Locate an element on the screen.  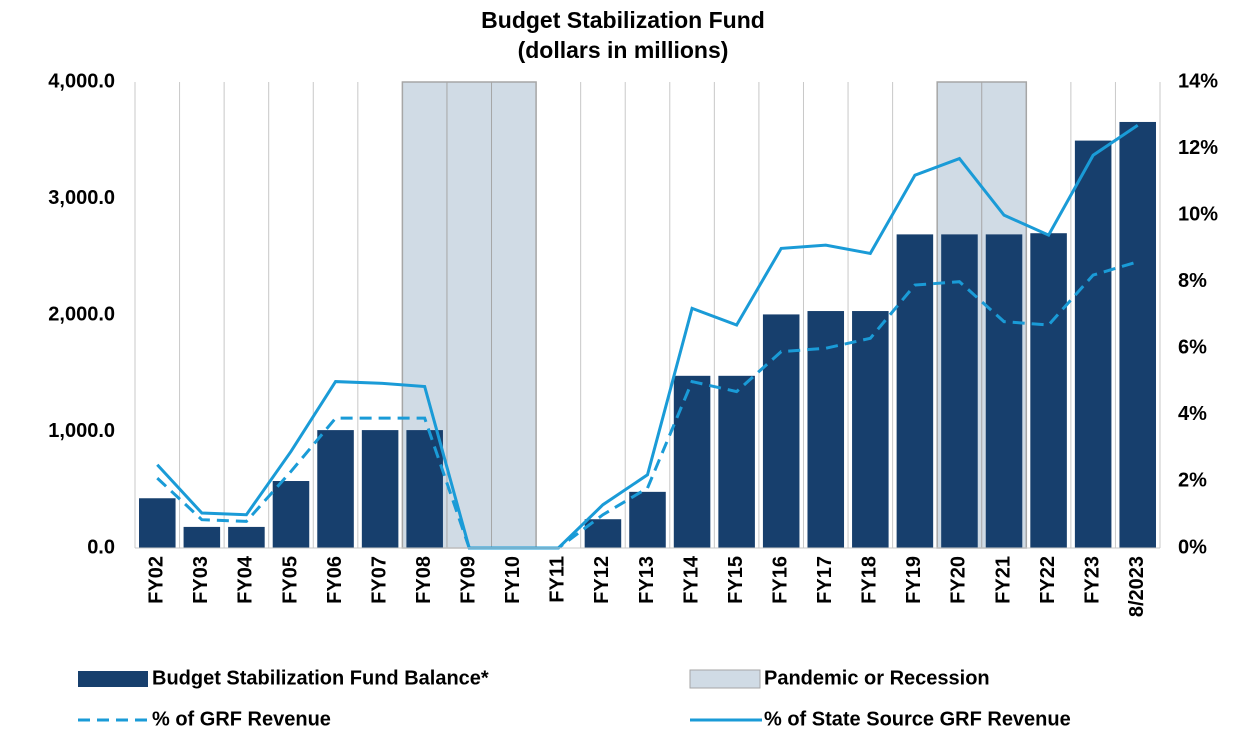
x-tick-label: 8/2023 is located at coordinates (1137, 586).